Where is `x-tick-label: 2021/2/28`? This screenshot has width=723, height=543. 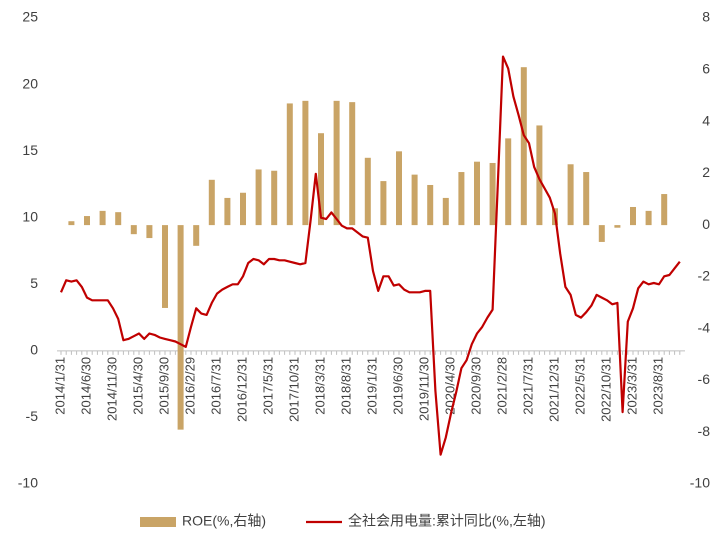
x-tick-label: 2021/2/28 is located at coordinates (501, 386).